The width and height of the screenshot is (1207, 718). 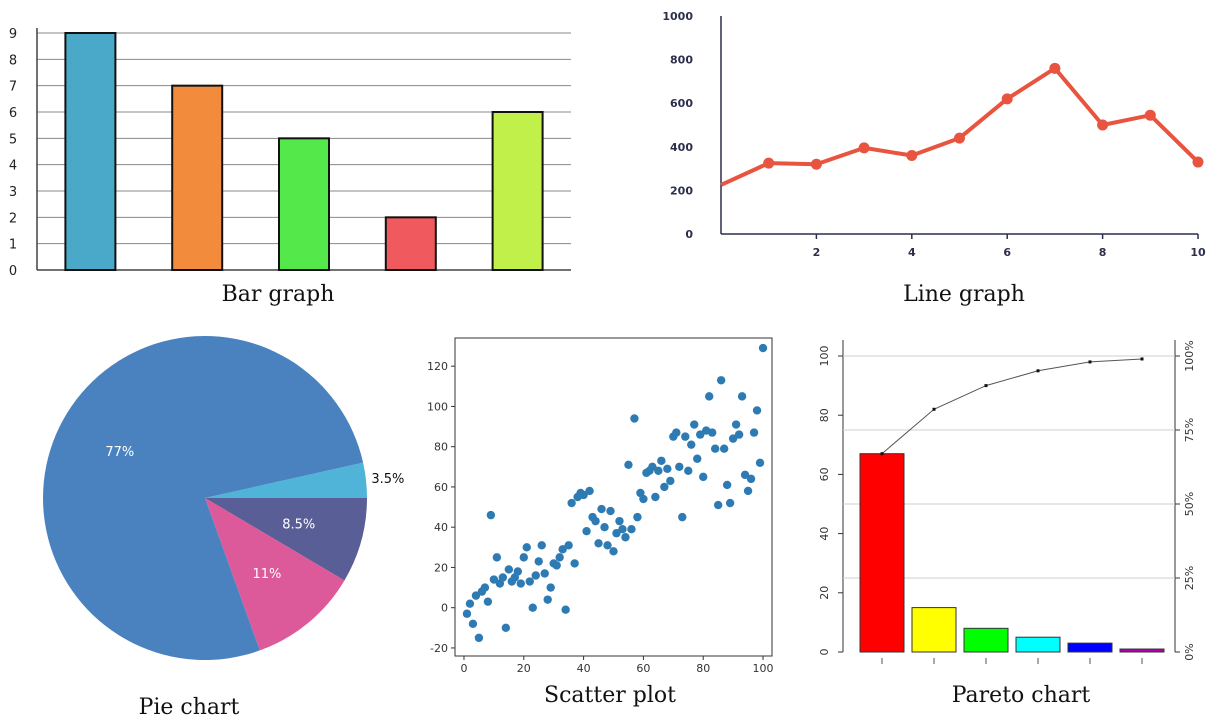 What do you see at coordinates (1007, 502) in the screenshot?
I see `pareto-chart: 0 20 40 60 80 100 0% 25% 50% 75% 100%` at bounding box center [1007, 502].